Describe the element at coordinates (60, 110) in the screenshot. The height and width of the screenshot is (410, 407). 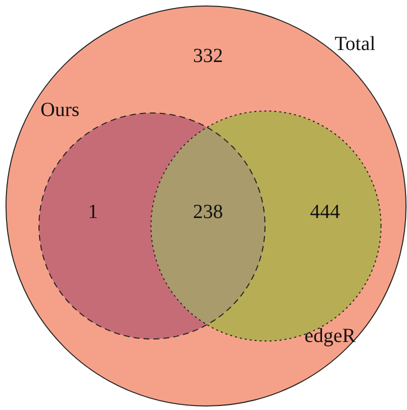
I see `text: Ours` at that location.